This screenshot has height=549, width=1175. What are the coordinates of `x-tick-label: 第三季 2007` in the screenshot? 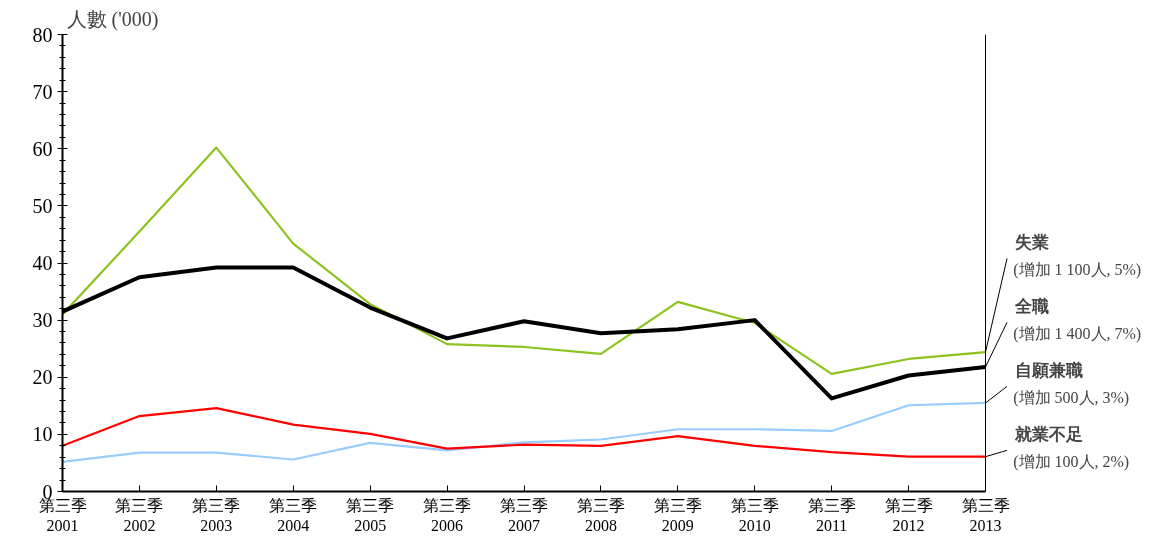 It's located at (524, 515).